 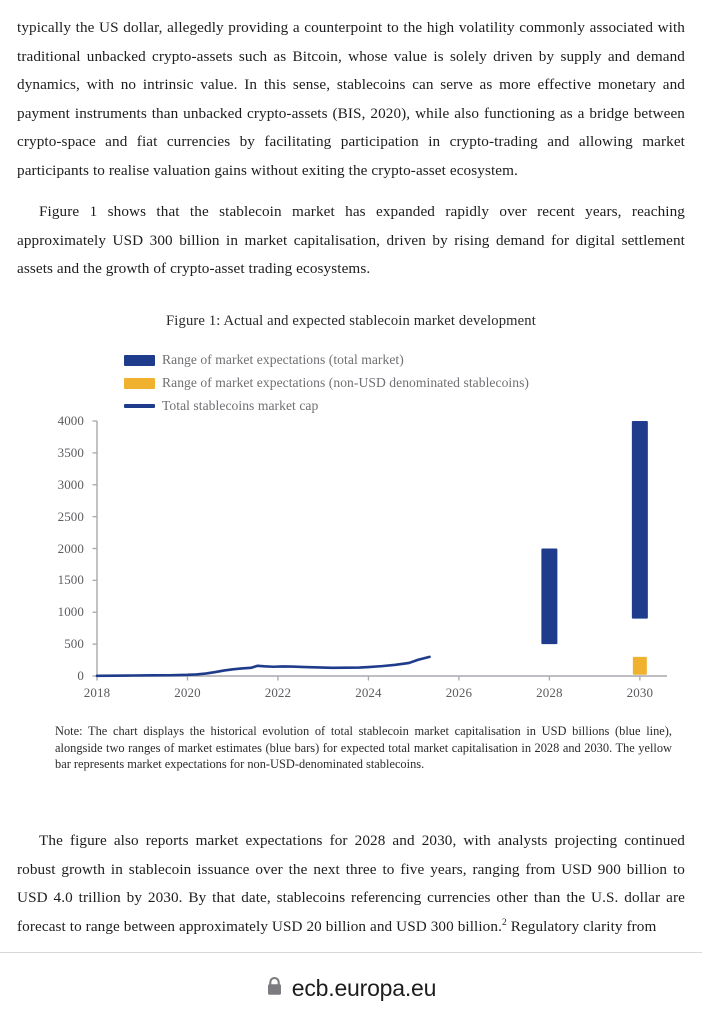 I want to click on chart-bar-2028-total, so click(x=549, y=596).